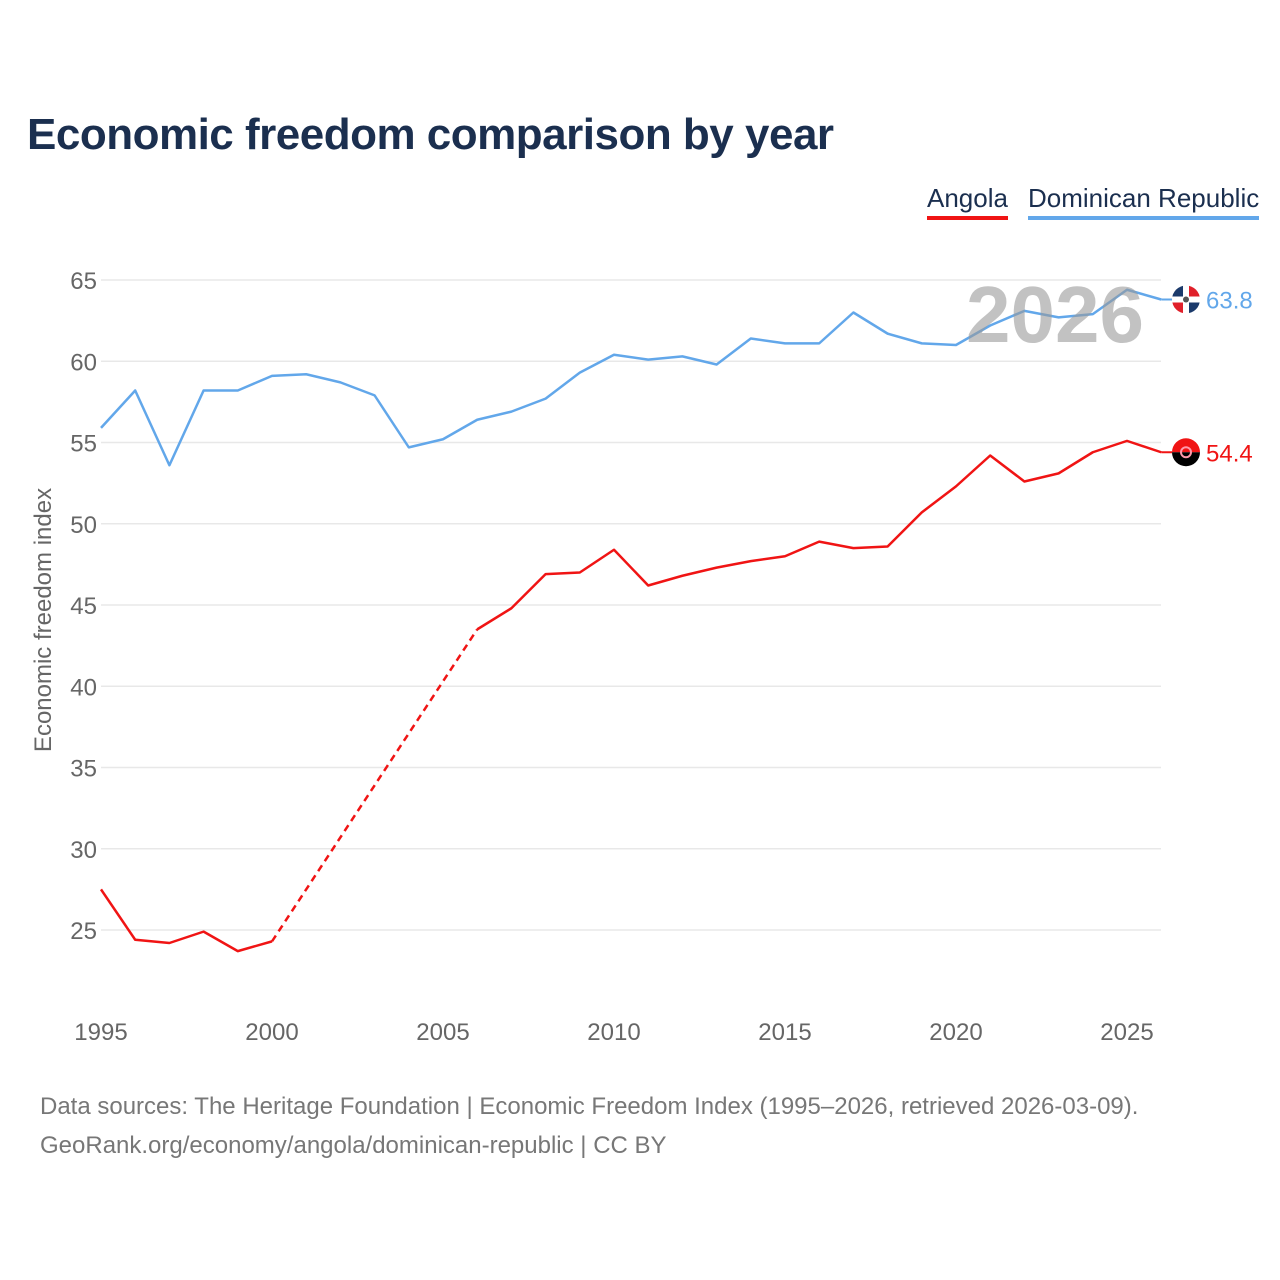 This screenshot has height=1280, width=1280. I want to click on x-tick-label: 2000, so click(271, 1032).